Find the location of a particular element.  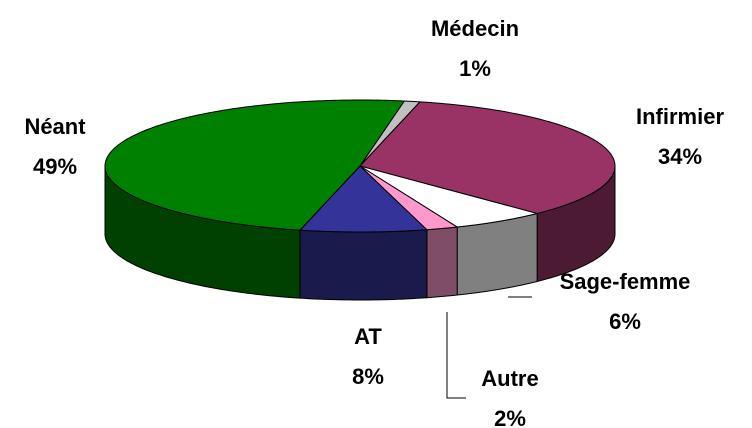

category-label: Autre is located at coordinates (509, 378).